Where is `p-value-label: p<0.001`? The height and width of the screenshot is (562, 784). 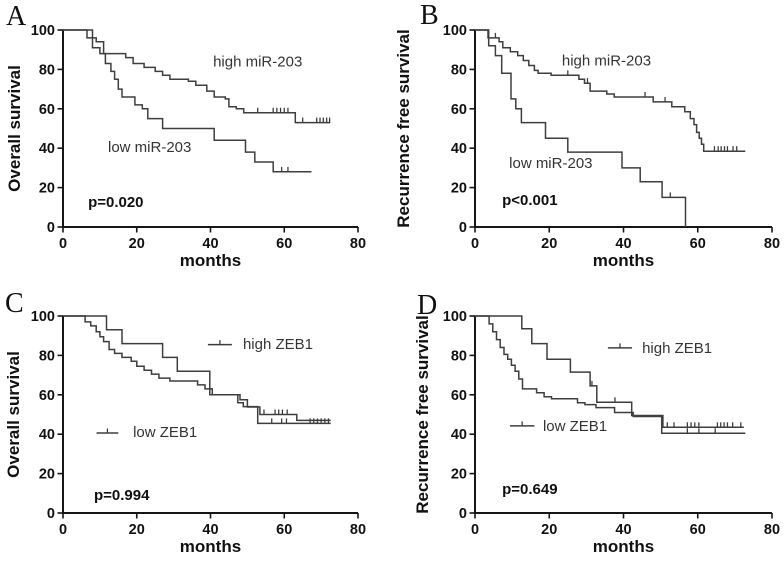
p-value-label: p<0.001 is located at coordinates (529, 200).